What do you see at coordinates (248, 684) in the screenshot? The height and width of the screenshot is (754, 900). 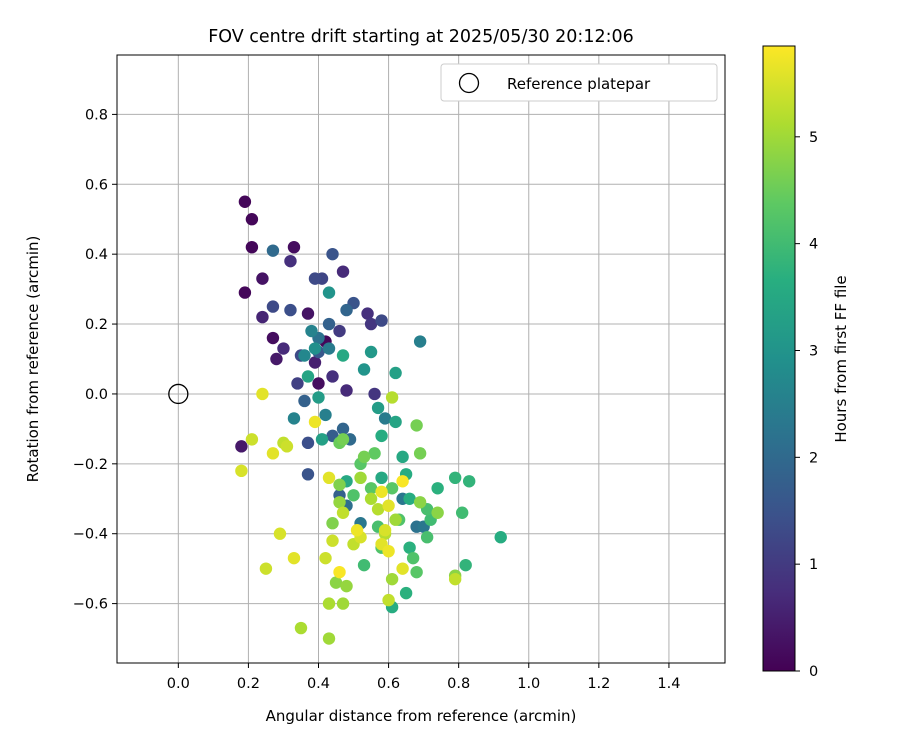 I see `x-tick-label: 0.2` at bounding box center [248, 684].